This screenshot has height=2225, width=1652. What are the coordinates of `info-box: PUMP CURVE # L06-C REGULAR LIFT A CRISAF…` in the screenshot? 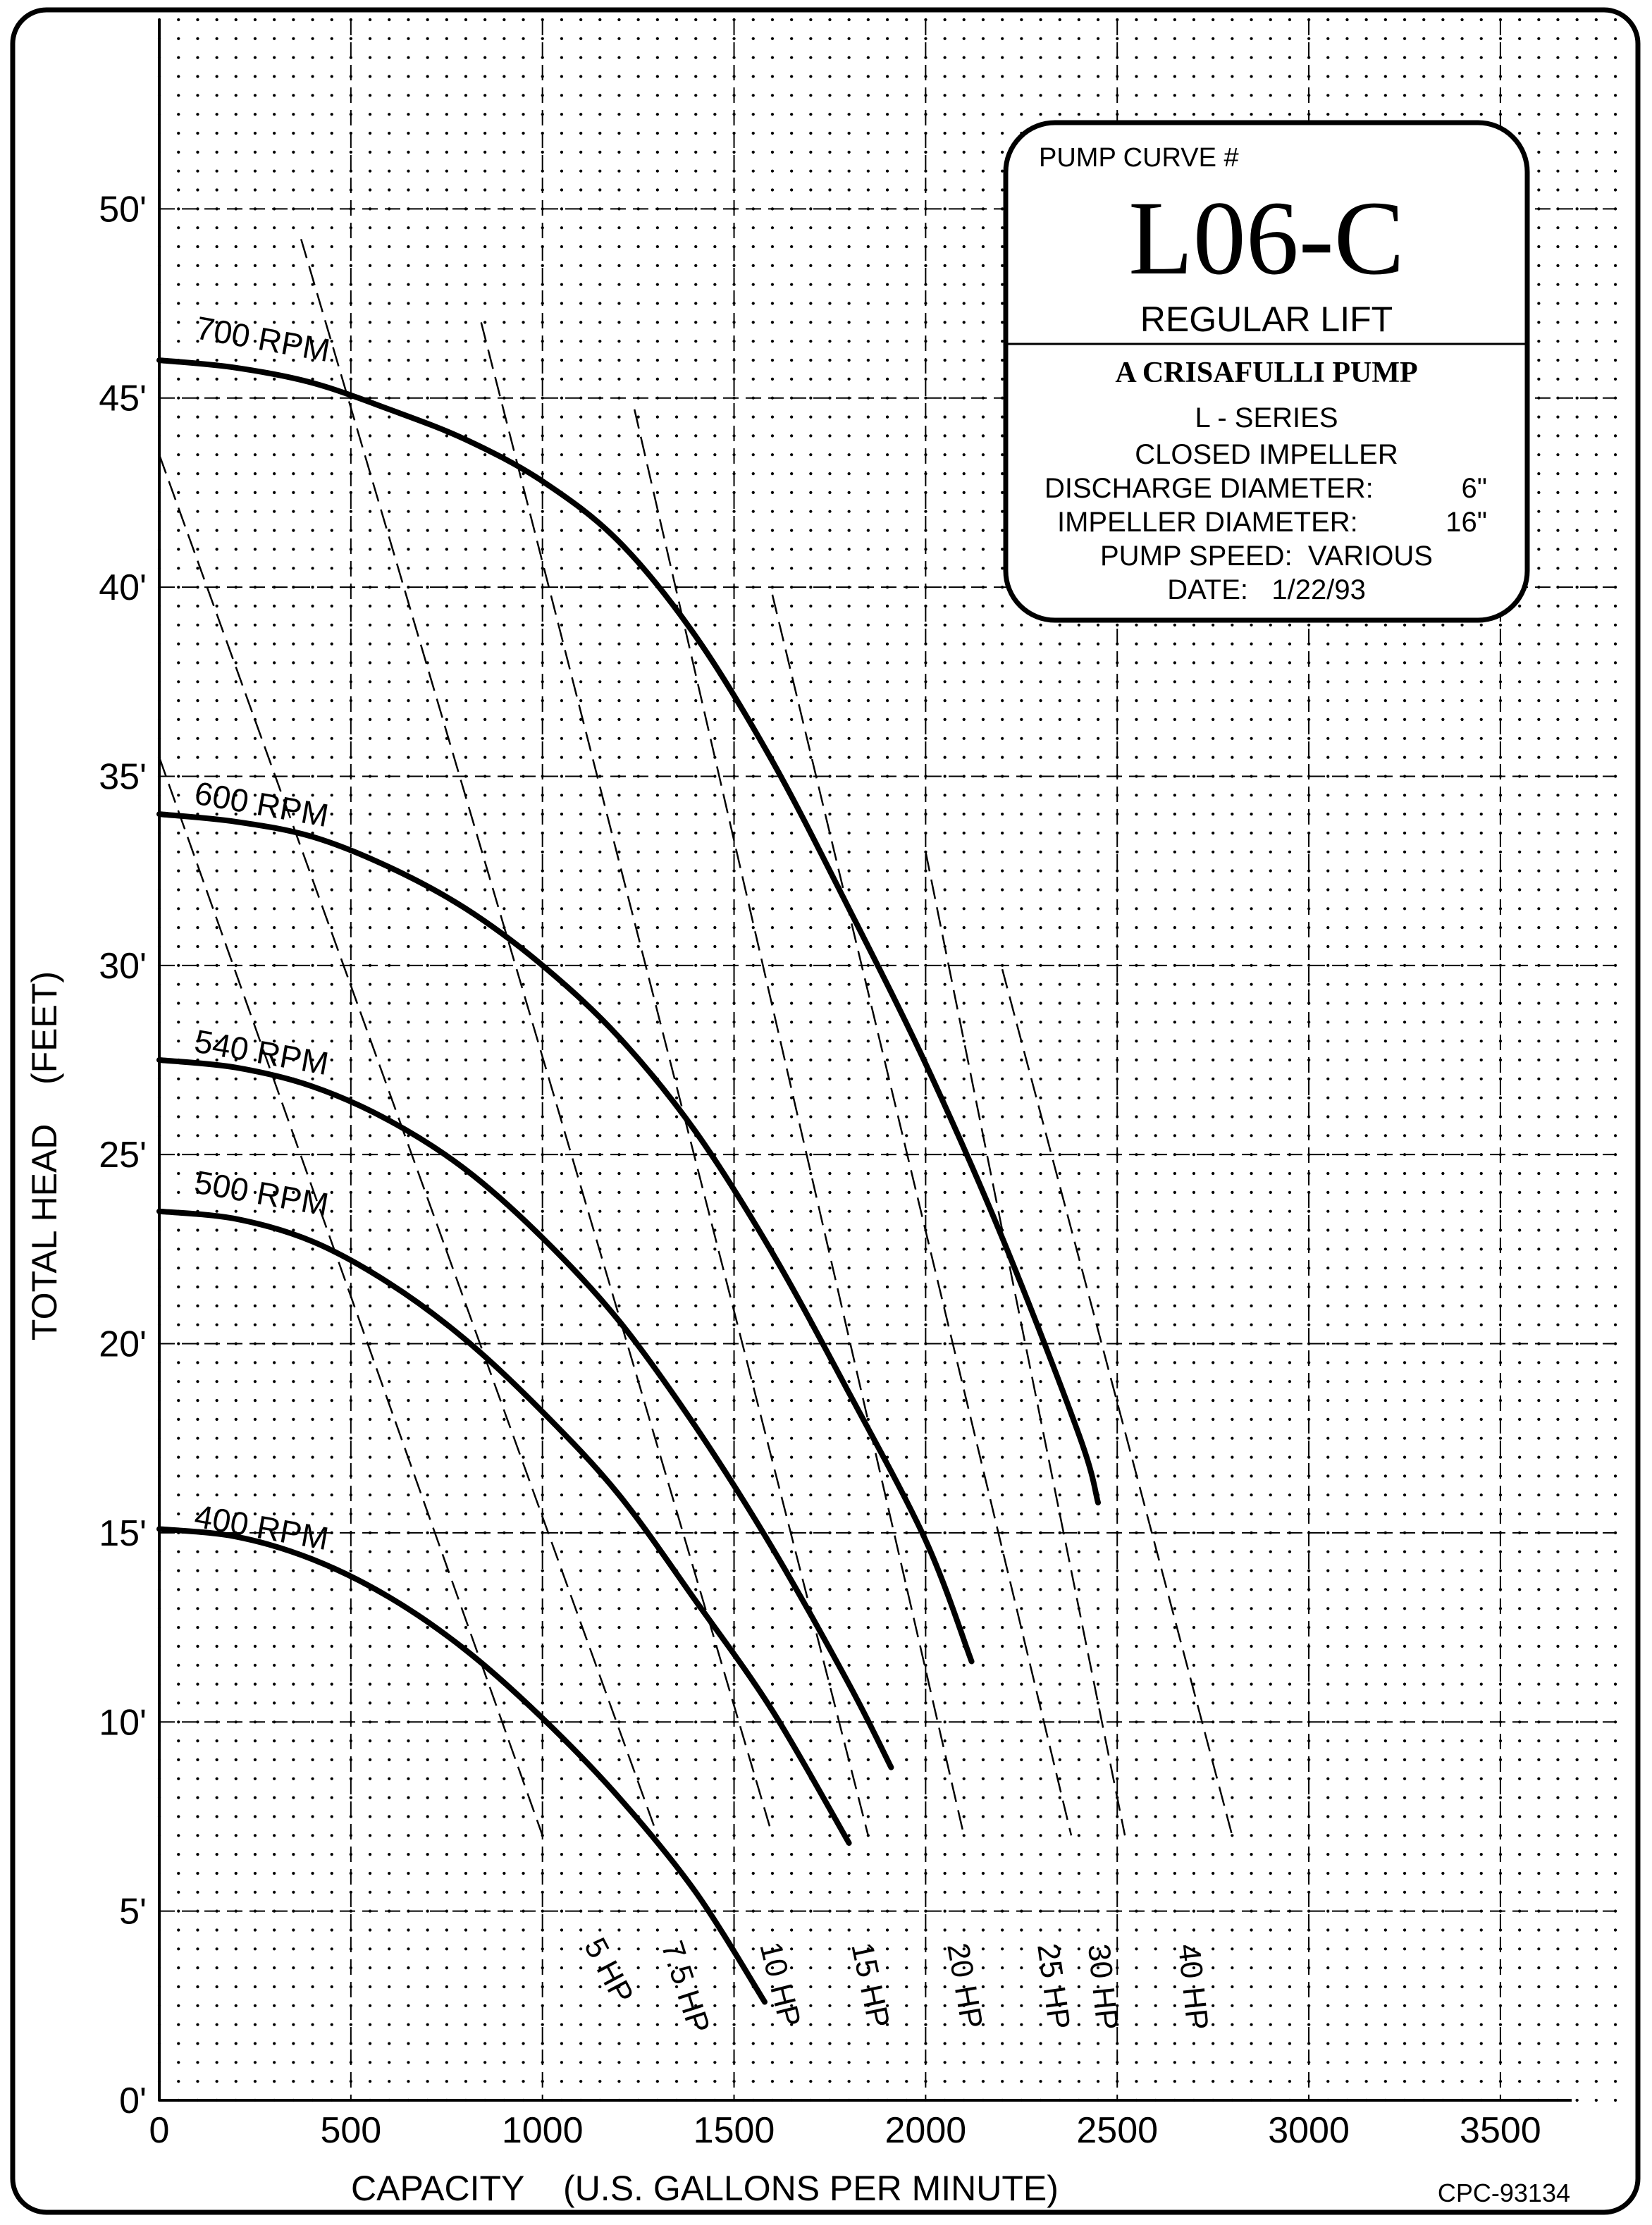 It's located at (1266, 371).